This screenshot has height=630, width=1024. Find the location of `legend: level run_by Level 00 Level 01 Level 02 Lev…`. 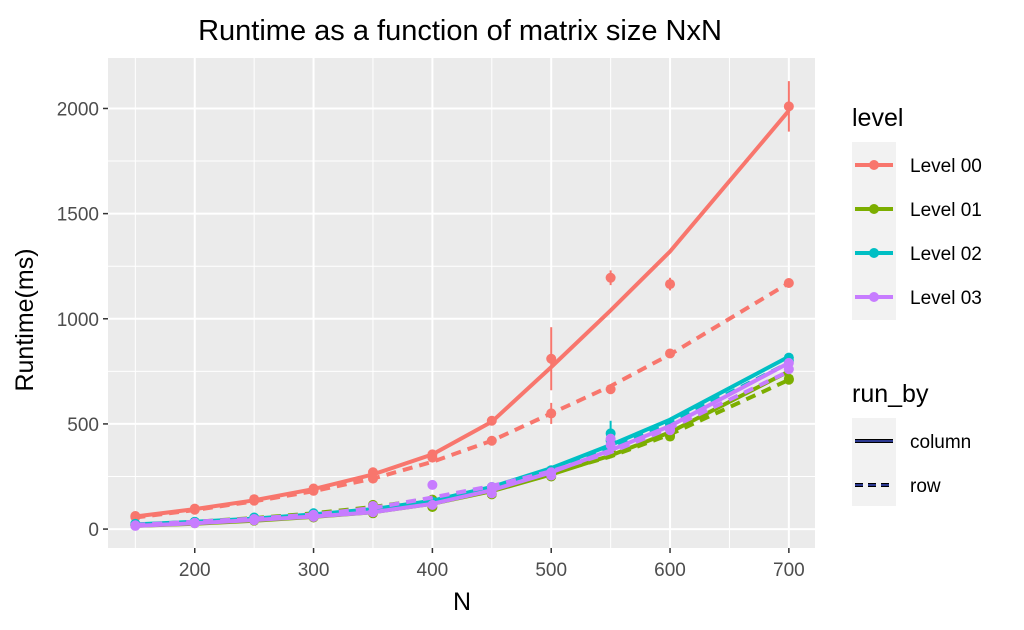

legend: level run_by Level 00 Level 01 Level 02 Lev… is located at coordinates (917, 305).